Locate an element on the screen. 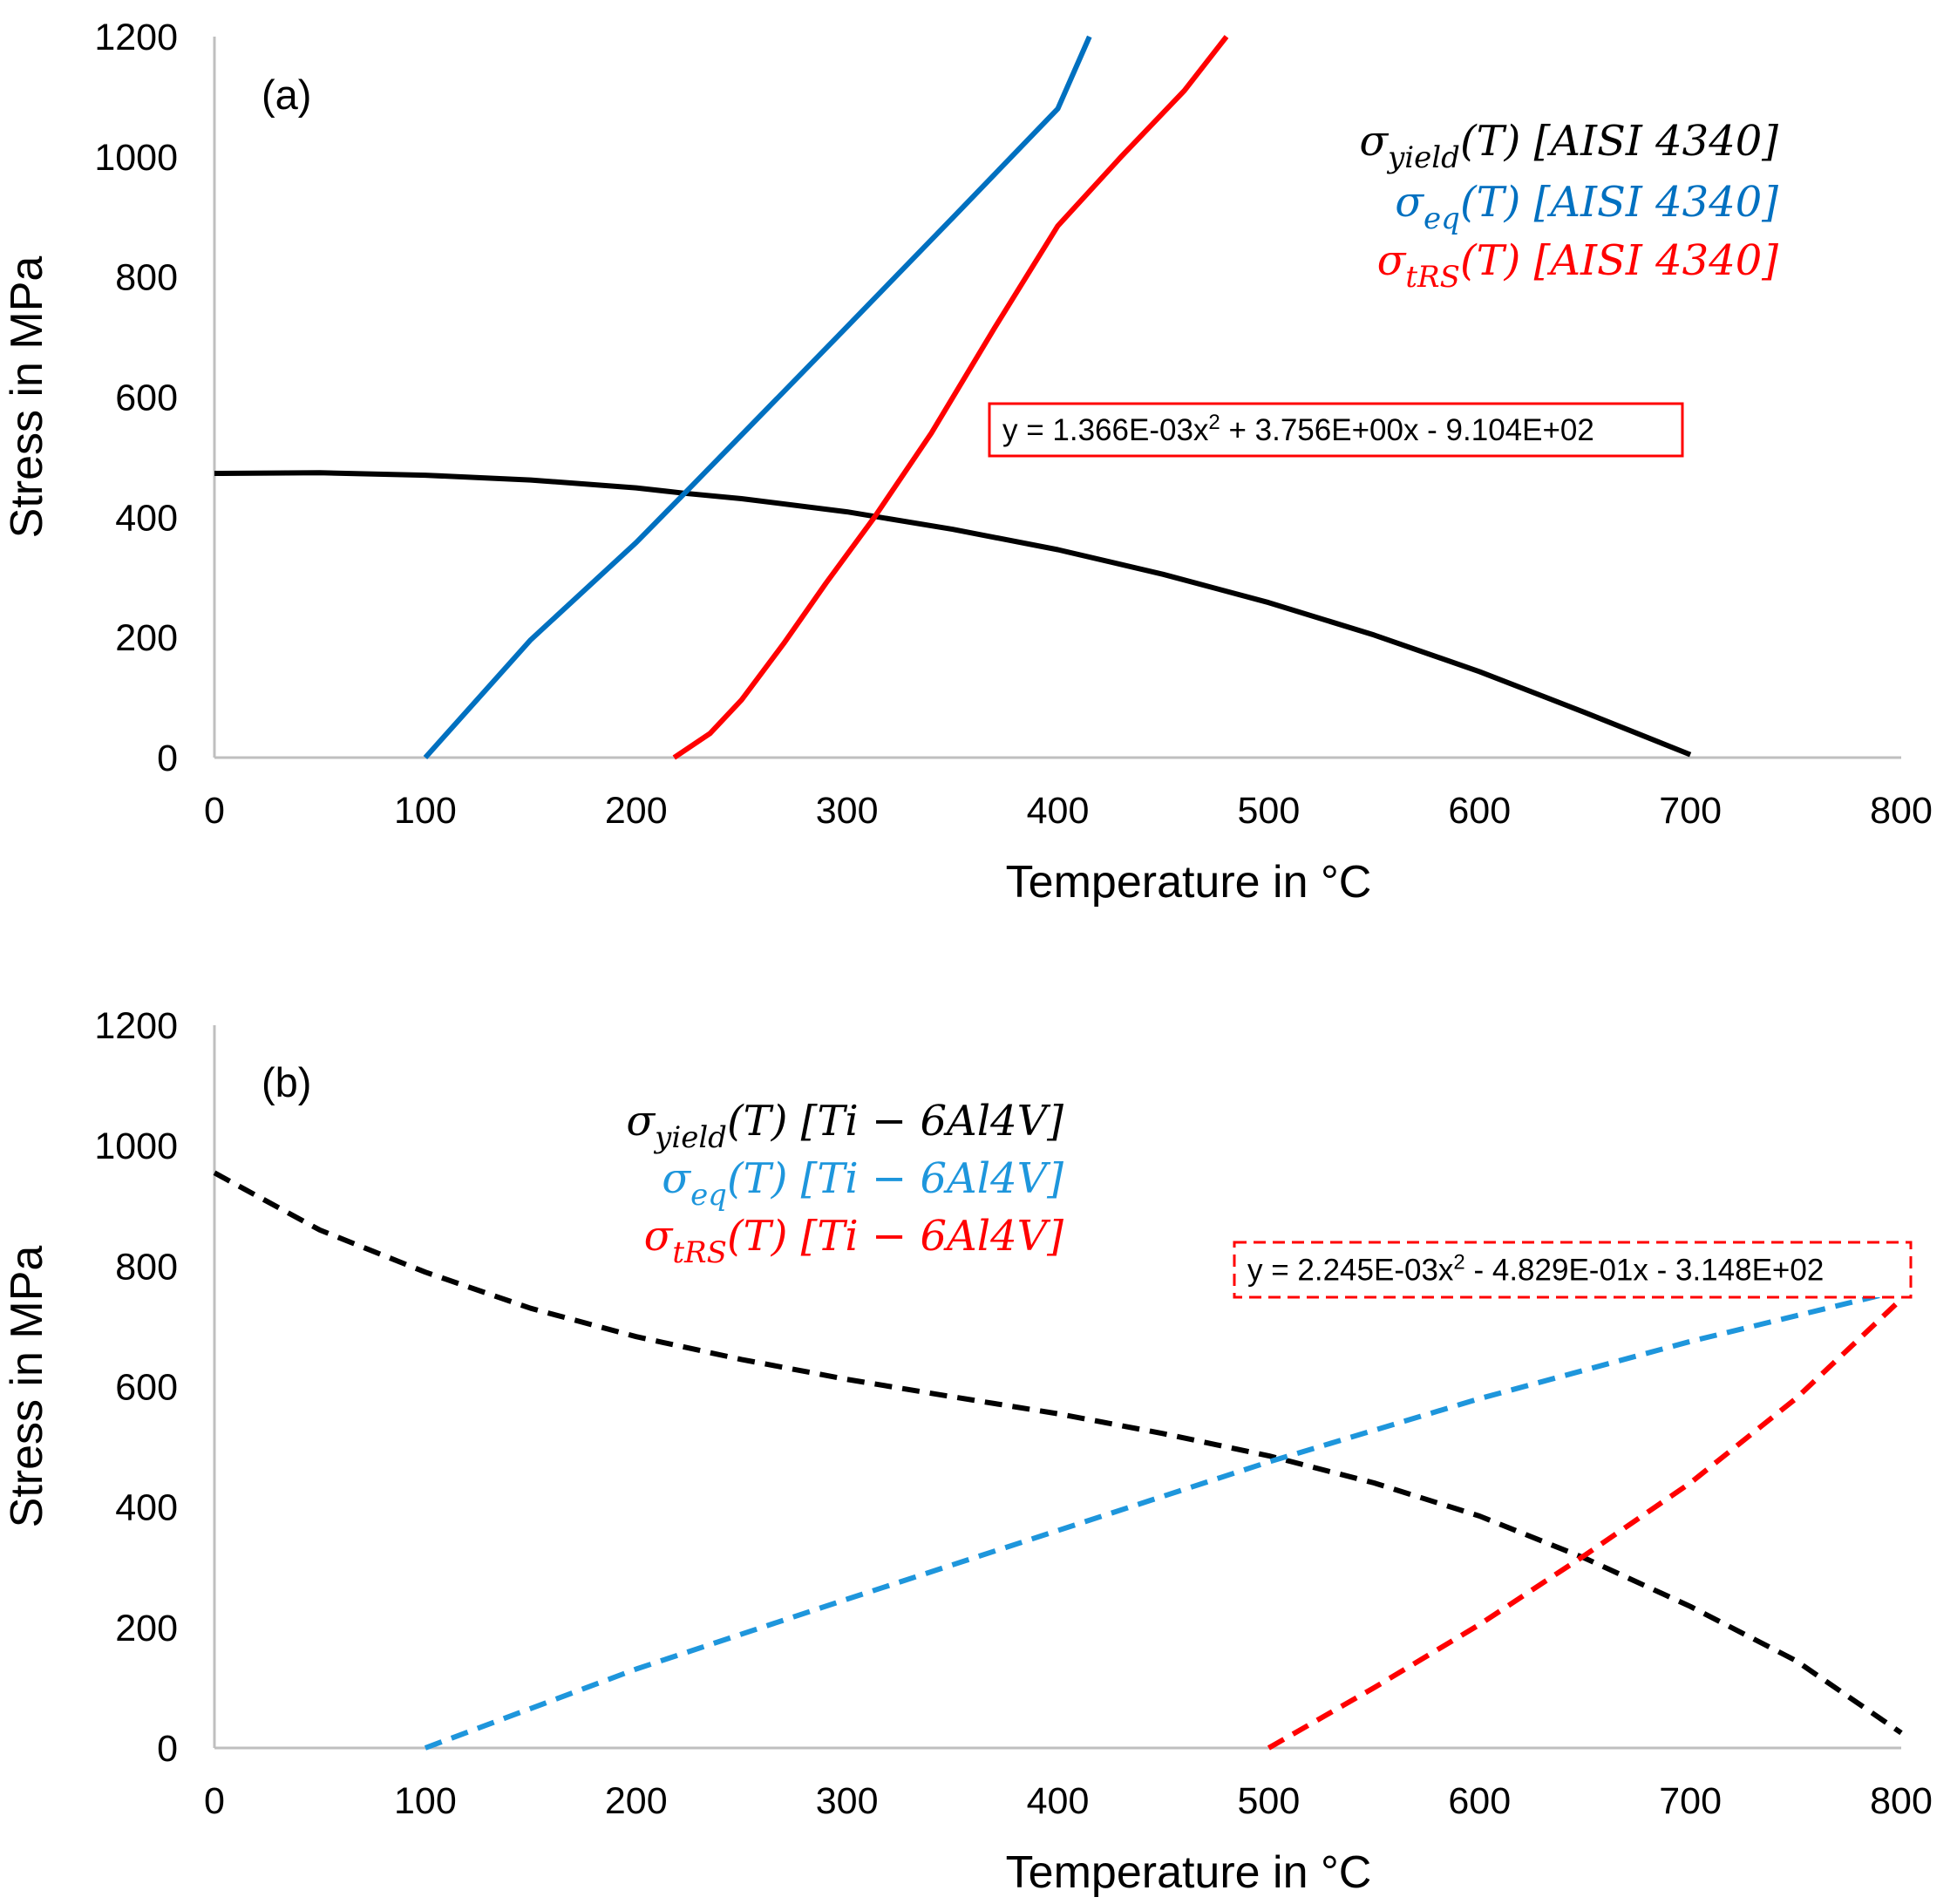 The height and width of the screenshot is (1904, 1957). panel-label: (a) is located at coordinates (286, 94).